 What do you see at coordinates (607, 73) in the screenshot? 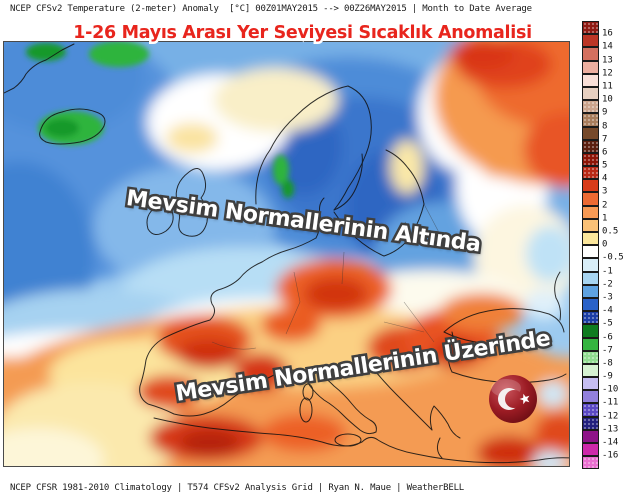
I see `colorbar-tick-label: 12` at bounding box center [607, 73].